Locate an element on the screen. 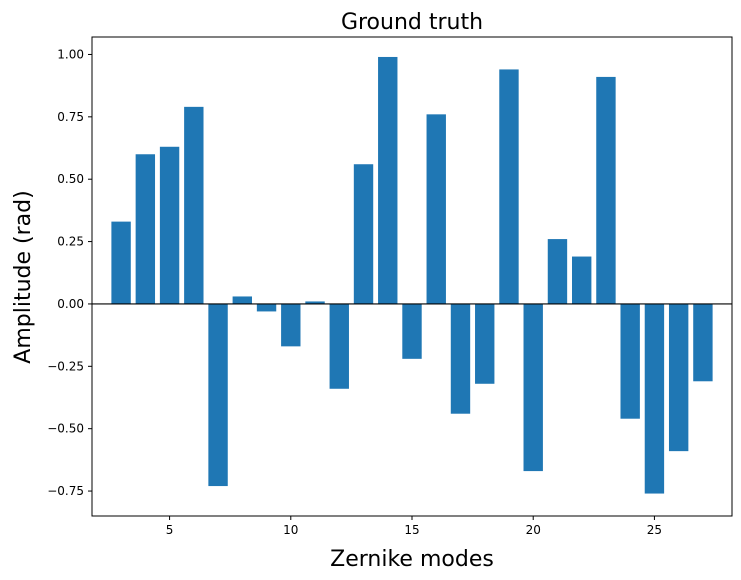 This screenshot has height=580, width=741. x-tick-label: 25 is located at coordinates (654, 530).